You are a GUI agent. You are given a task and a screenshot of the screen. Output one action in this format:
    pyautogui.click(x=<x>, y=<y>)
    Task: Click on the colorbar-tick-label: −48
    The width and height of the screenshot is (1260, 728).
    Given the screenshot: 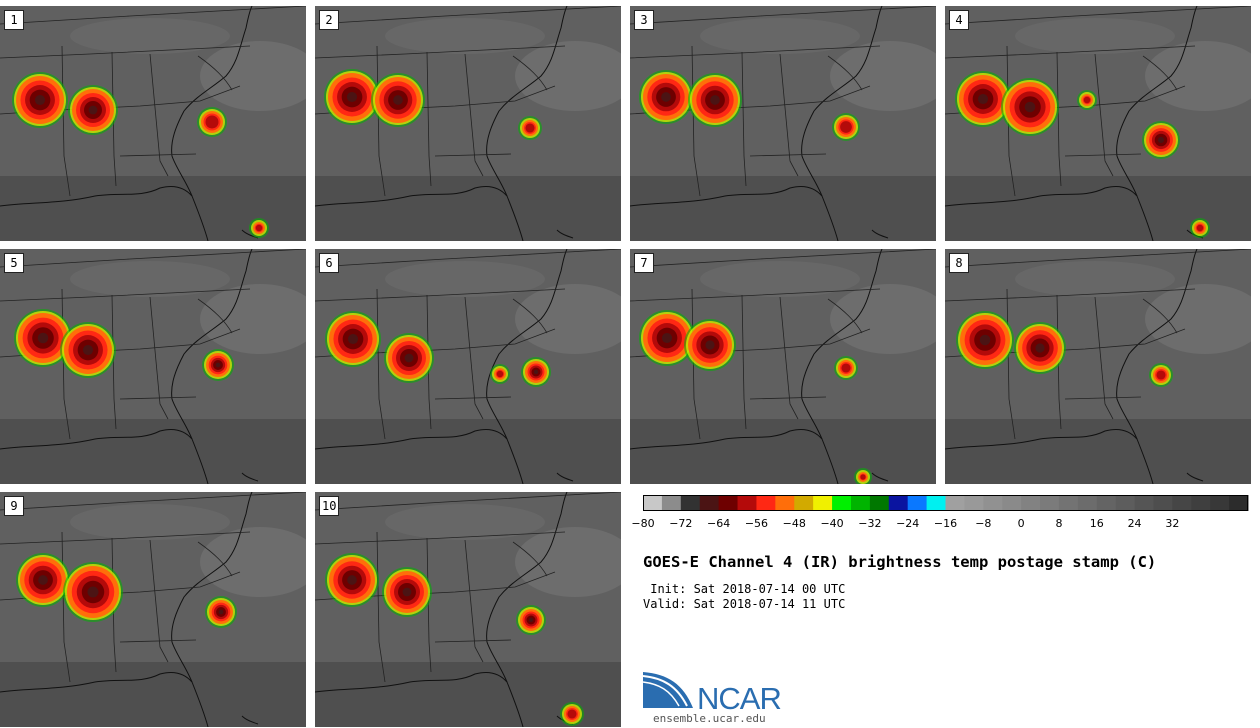 What is the action you would take?
    pyautogui.click(x=794, y=523)
    